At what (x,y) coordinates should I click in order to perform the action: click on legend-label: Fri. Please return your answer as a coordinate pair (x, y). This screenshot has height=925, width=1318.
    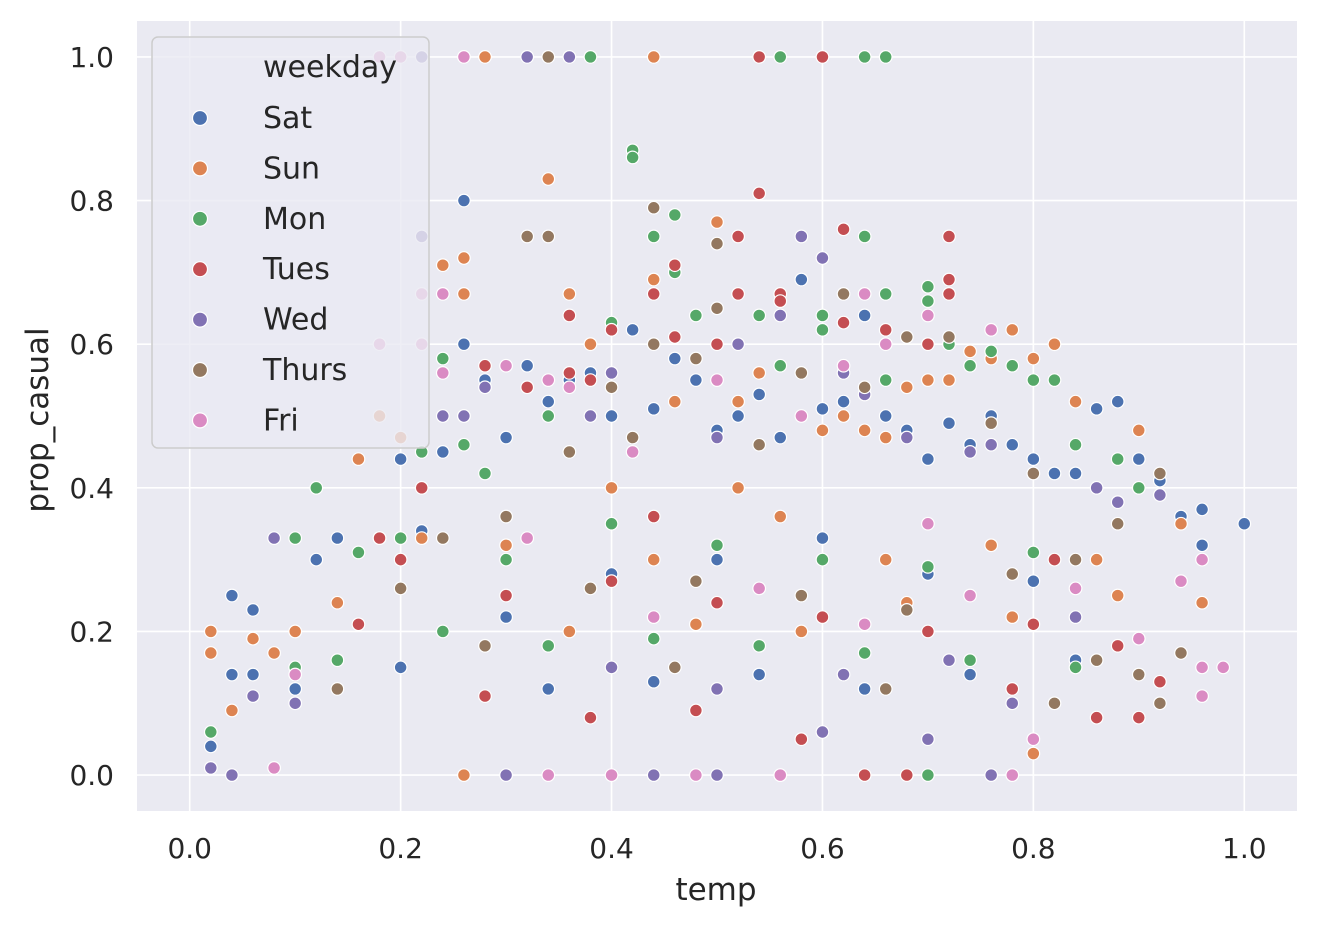
    Looking at the image, I should click on (281, 420).